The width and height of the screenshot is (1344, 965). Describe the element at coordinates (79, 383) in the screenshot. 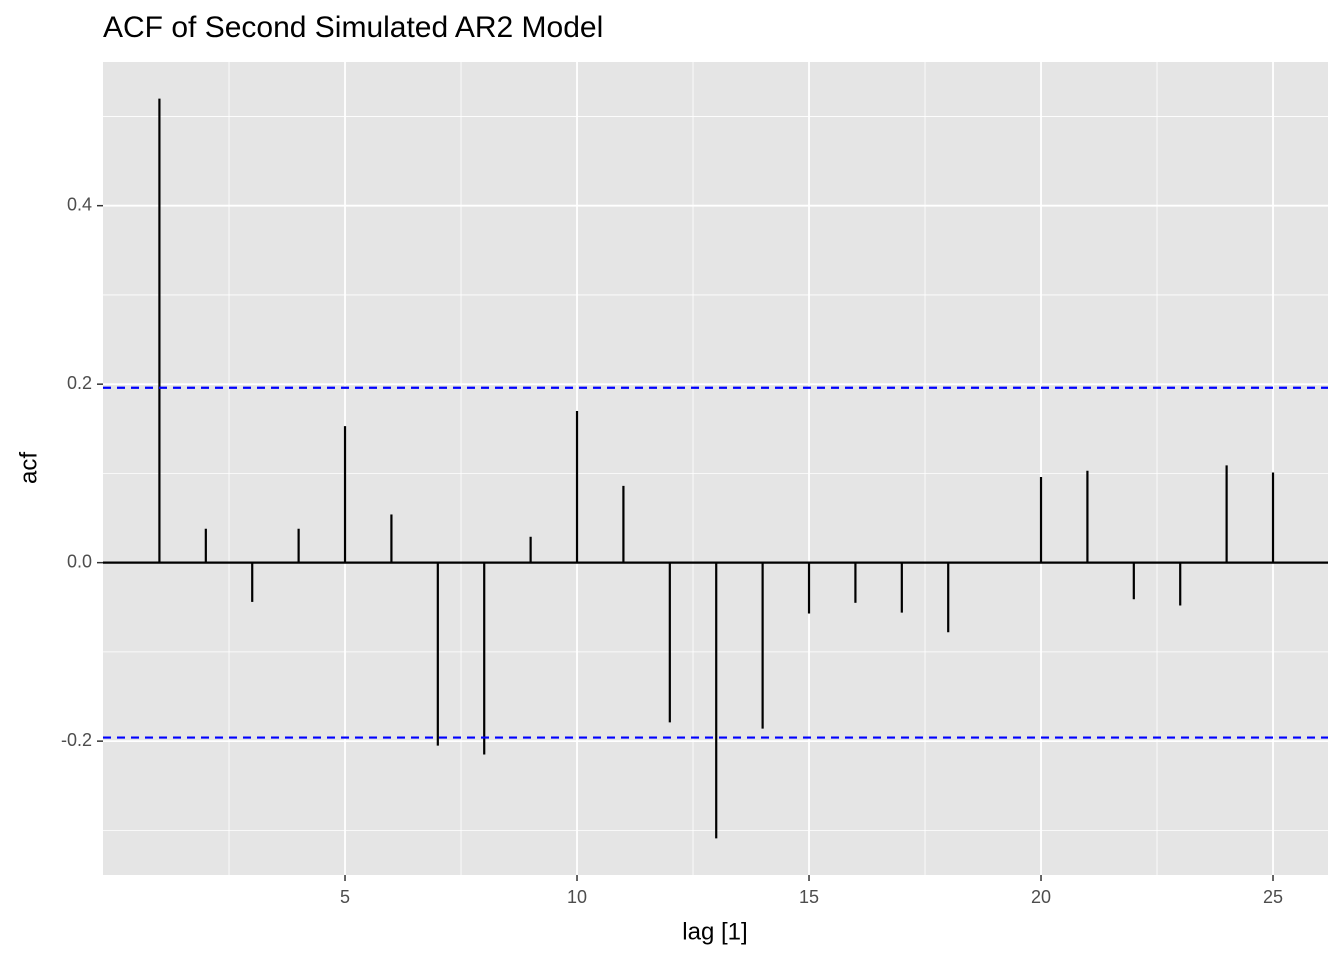

I see `y-tick-label: 0.2` at that location.